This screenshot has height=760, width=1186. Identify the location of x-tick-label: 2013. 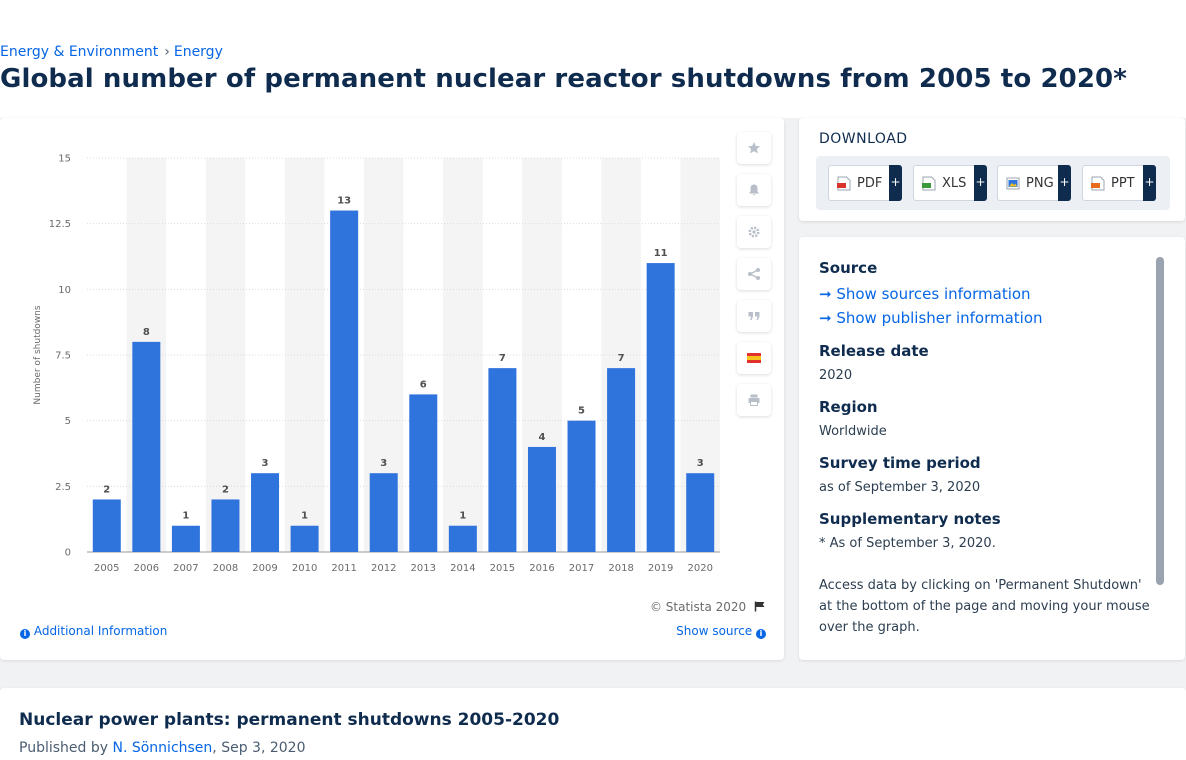
(423, 568).